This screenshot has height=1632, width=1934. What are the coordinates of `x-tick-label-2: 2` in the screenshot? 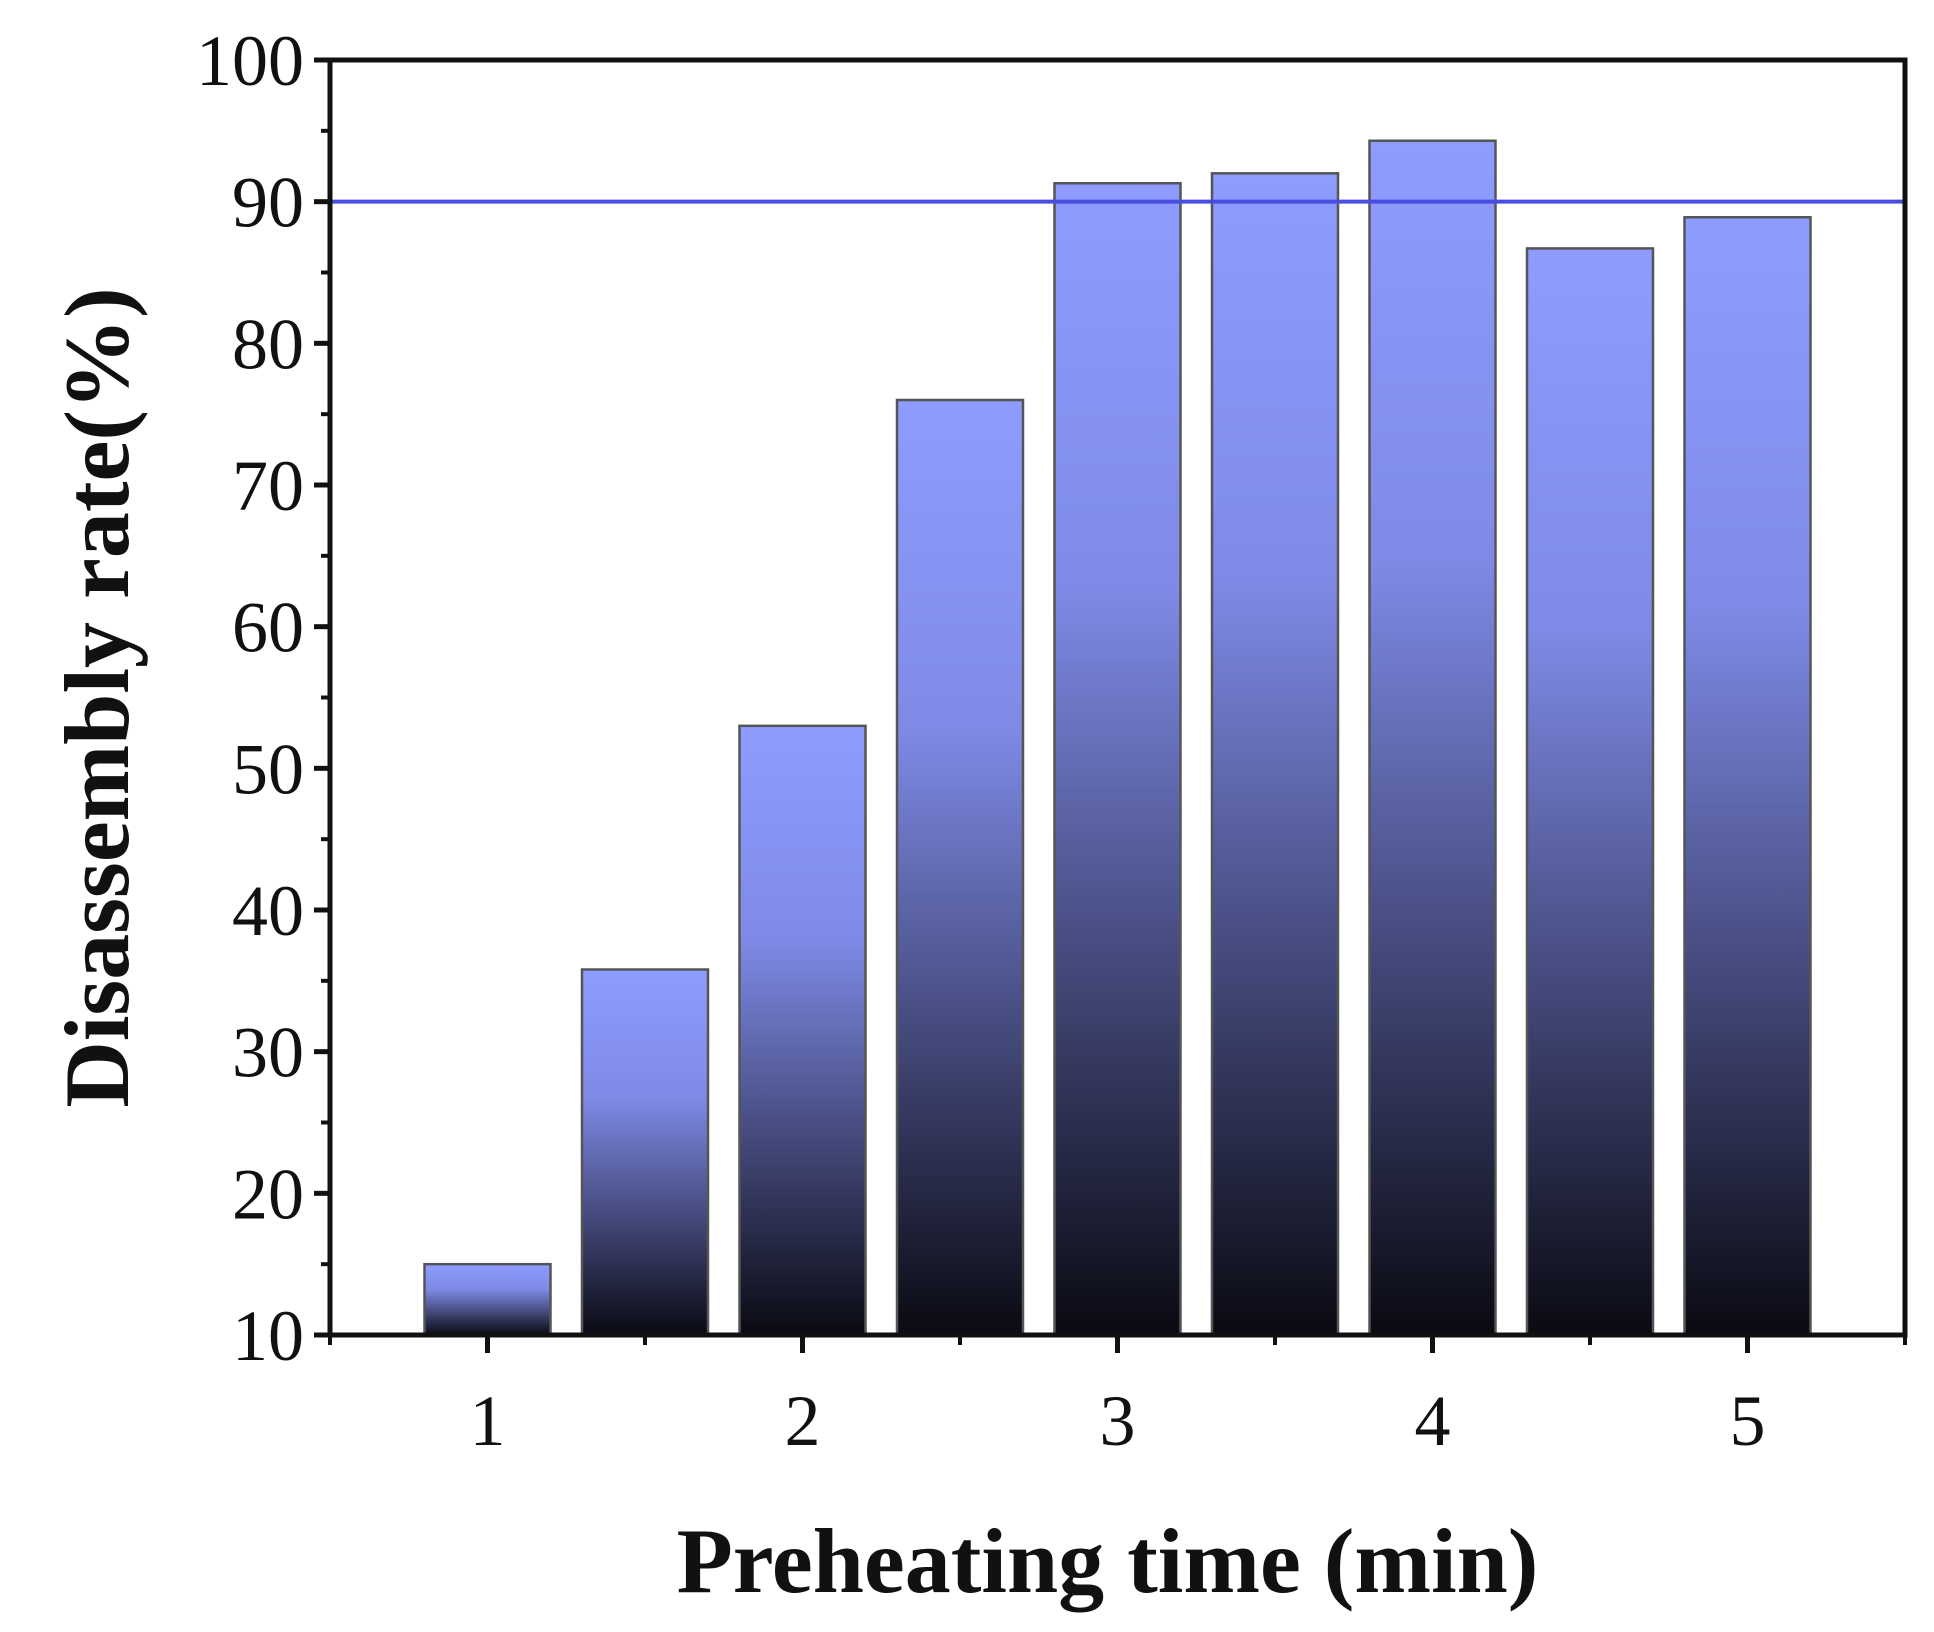 It's located at (803, 1421).